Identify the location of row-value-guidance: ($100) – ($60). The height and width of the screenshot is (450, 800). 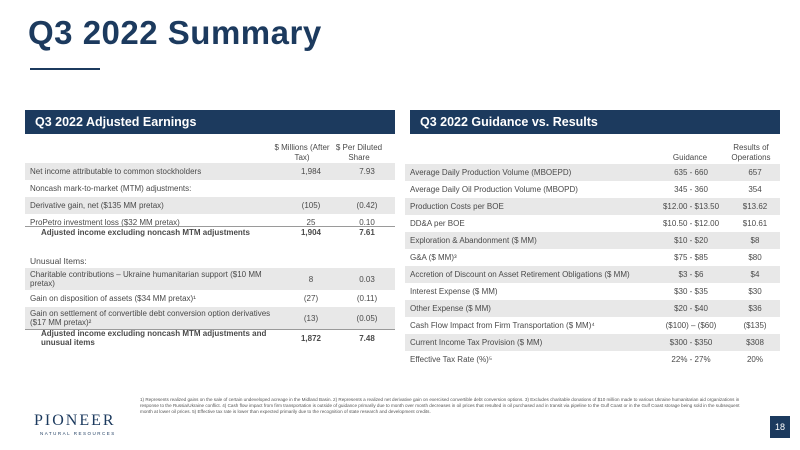
(691, 325).